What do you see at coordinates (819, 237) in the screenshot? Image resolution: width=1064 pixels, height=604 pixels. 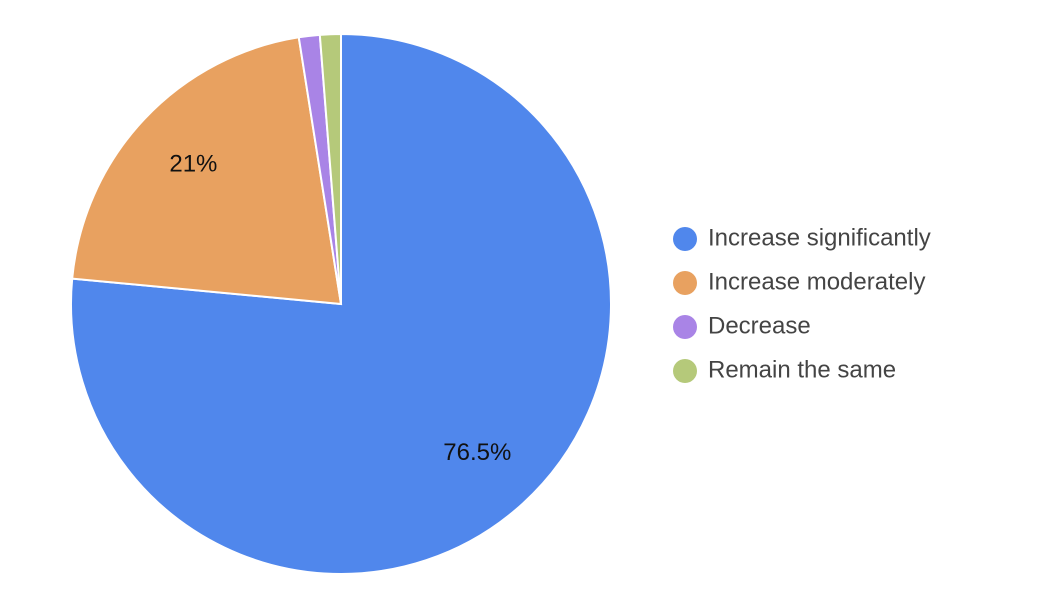 I see `legend-label: Increase significantly` at bounding box center [819, 237].